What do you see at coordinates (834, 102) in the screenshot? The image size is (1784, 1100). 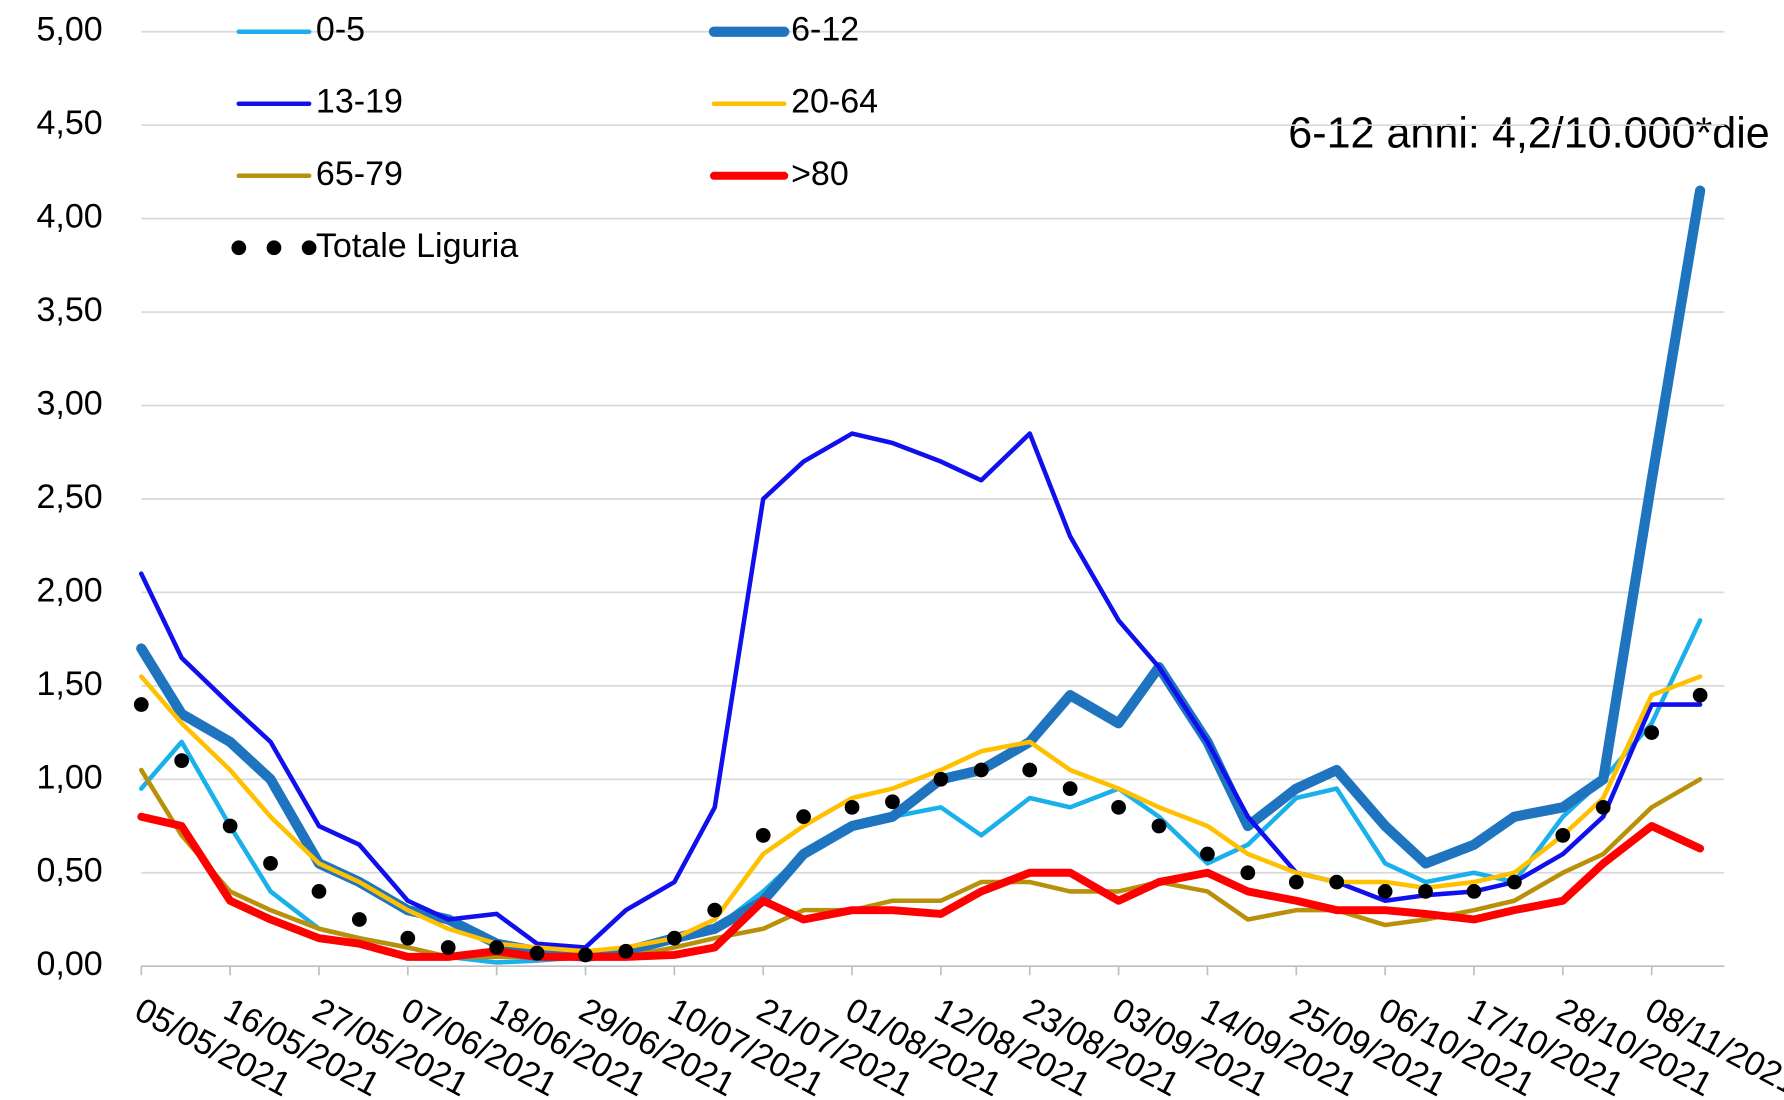 I see `legend-label: 20-64` at bounding box center [834, 102].